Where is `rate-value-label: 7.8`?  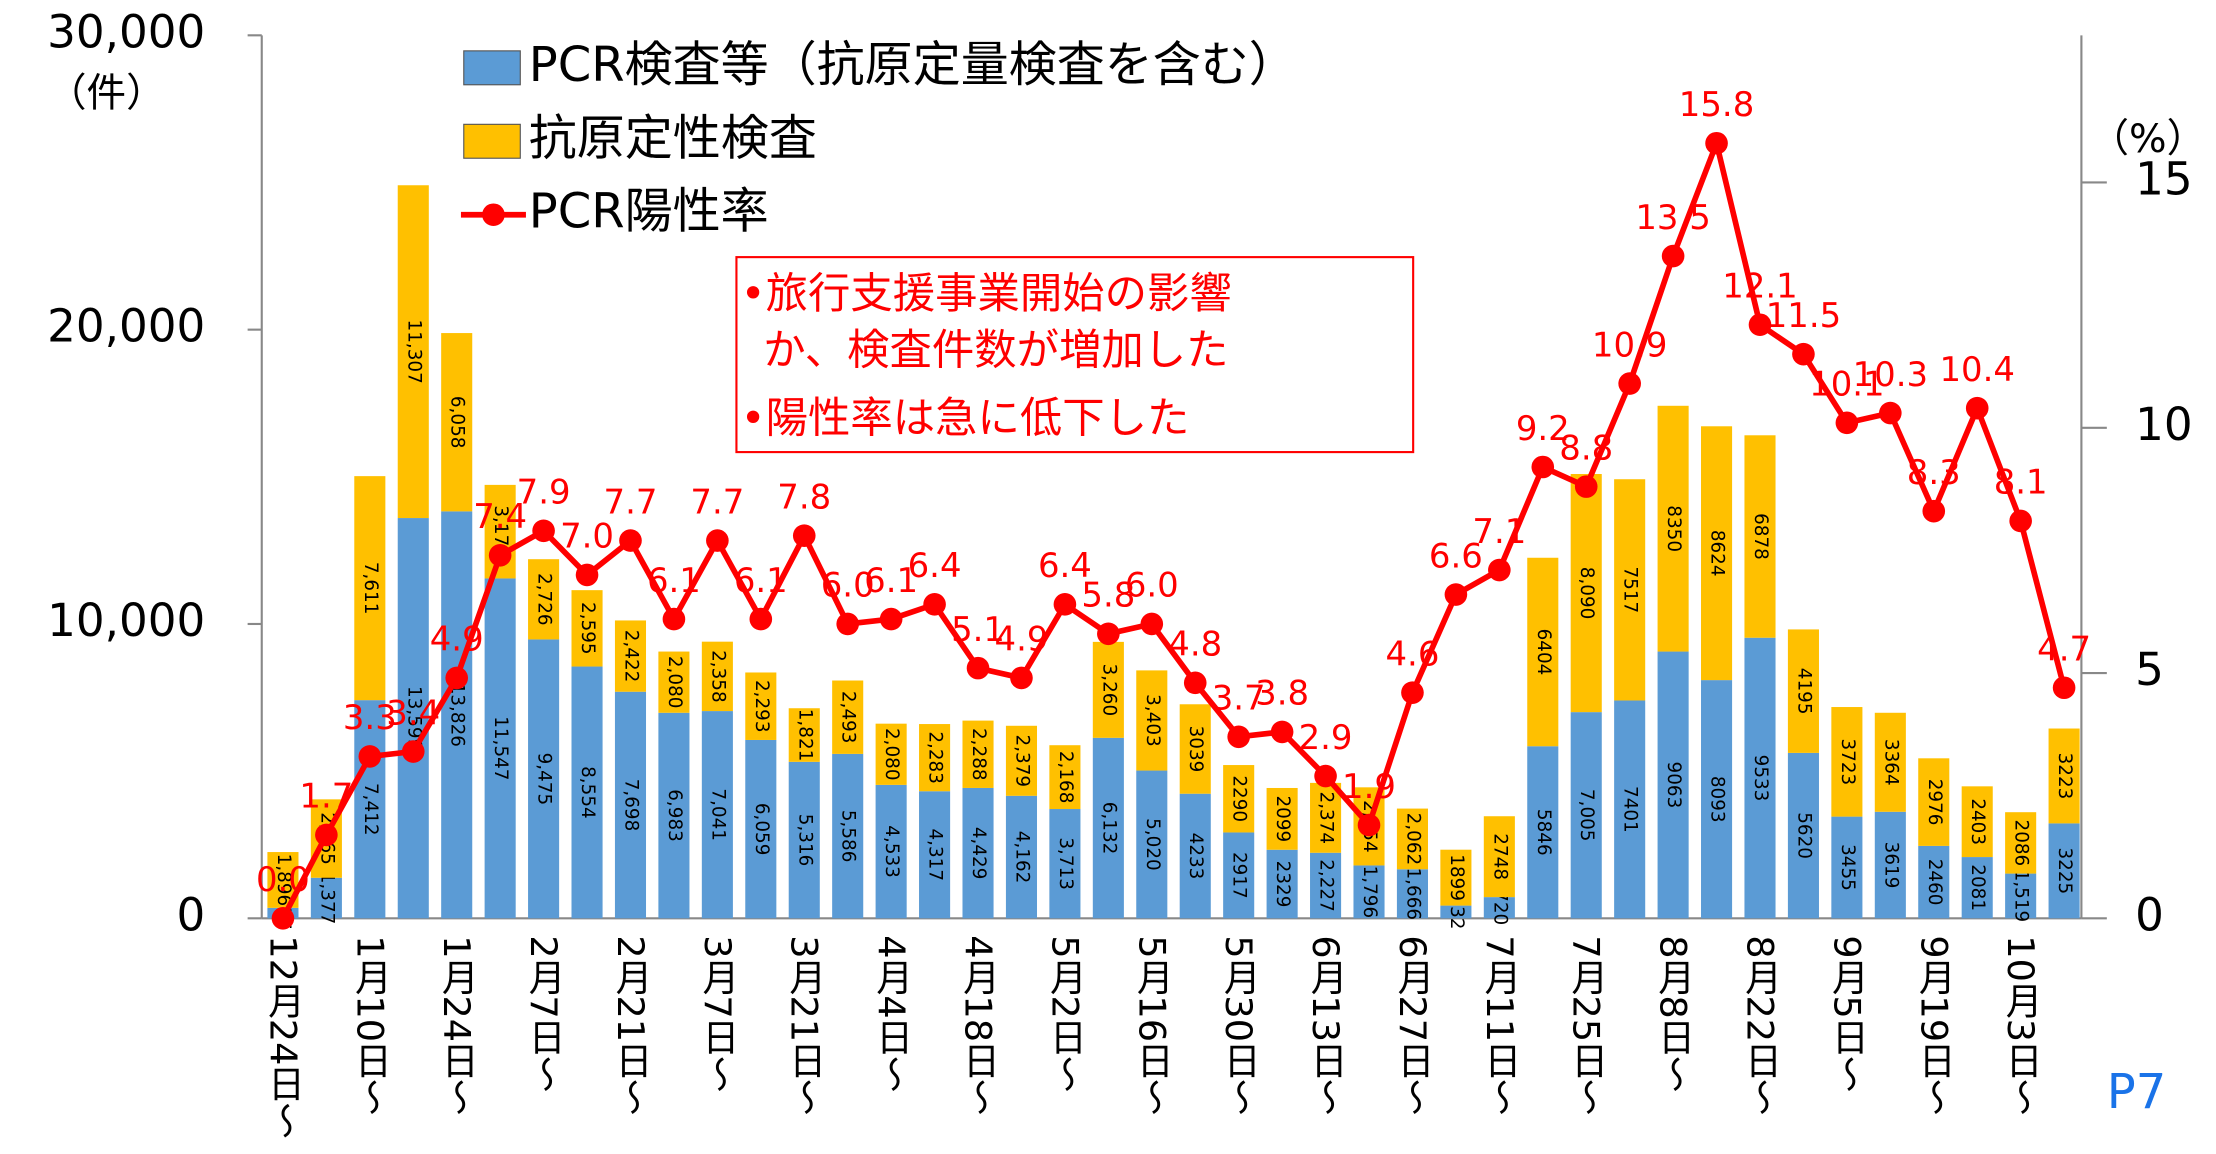
rate-value-label: 7.8 is located at coordinates (804, 496).